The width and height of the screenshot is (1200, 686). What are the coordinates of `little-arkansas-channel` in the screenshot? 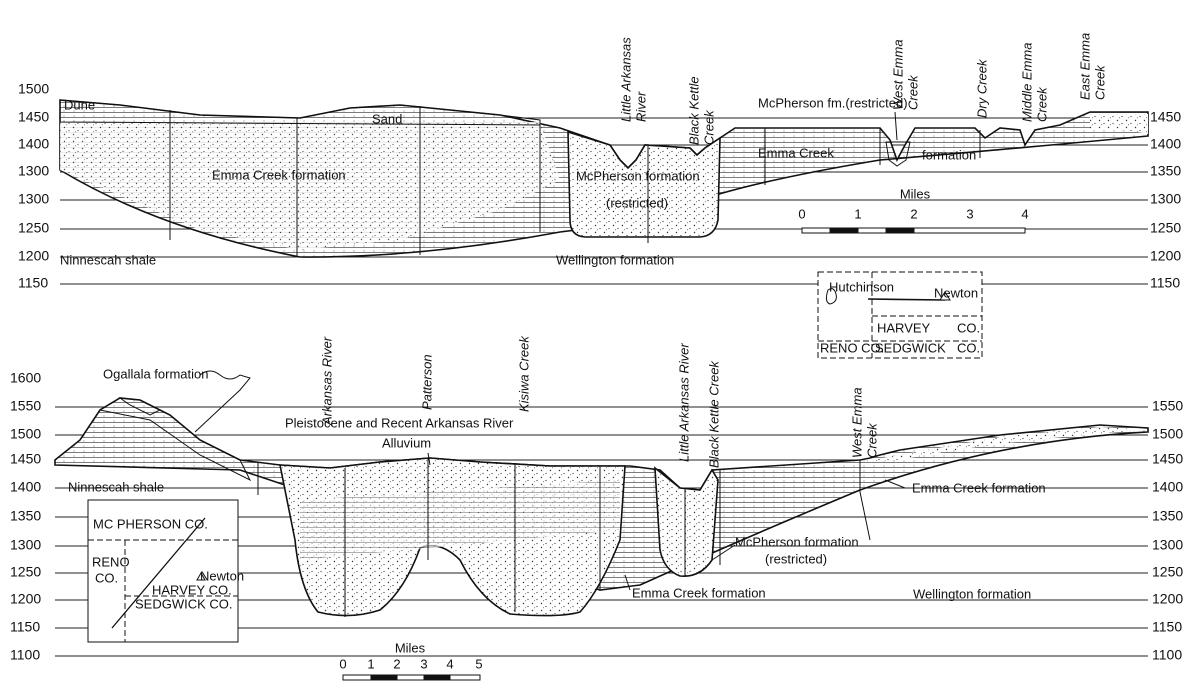 It's located at (686, 521).